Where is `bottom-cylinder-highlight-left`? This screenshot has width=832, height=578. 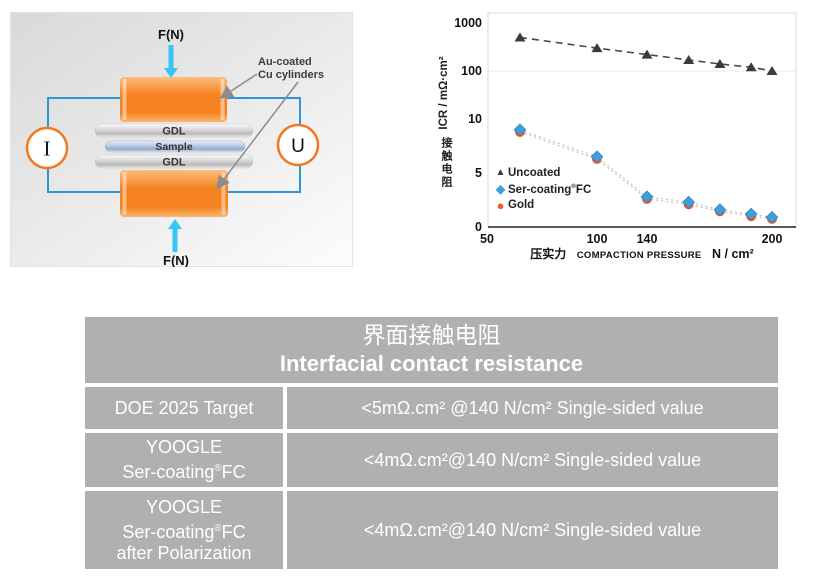
bottom-cylinder-highlight-left is located at coordinates (124, 193).